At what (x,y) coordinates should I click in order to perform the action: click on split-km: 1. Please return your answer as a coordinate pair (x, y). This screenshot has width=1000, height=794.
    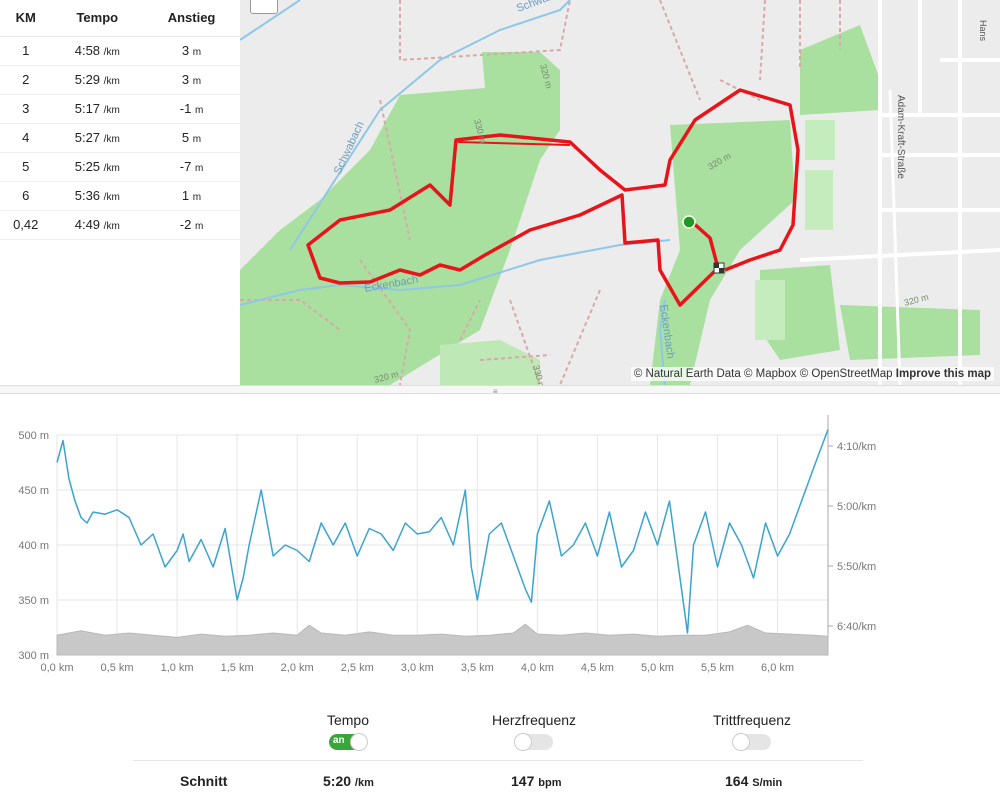
    Looking at the image, I should click on (26, 51).